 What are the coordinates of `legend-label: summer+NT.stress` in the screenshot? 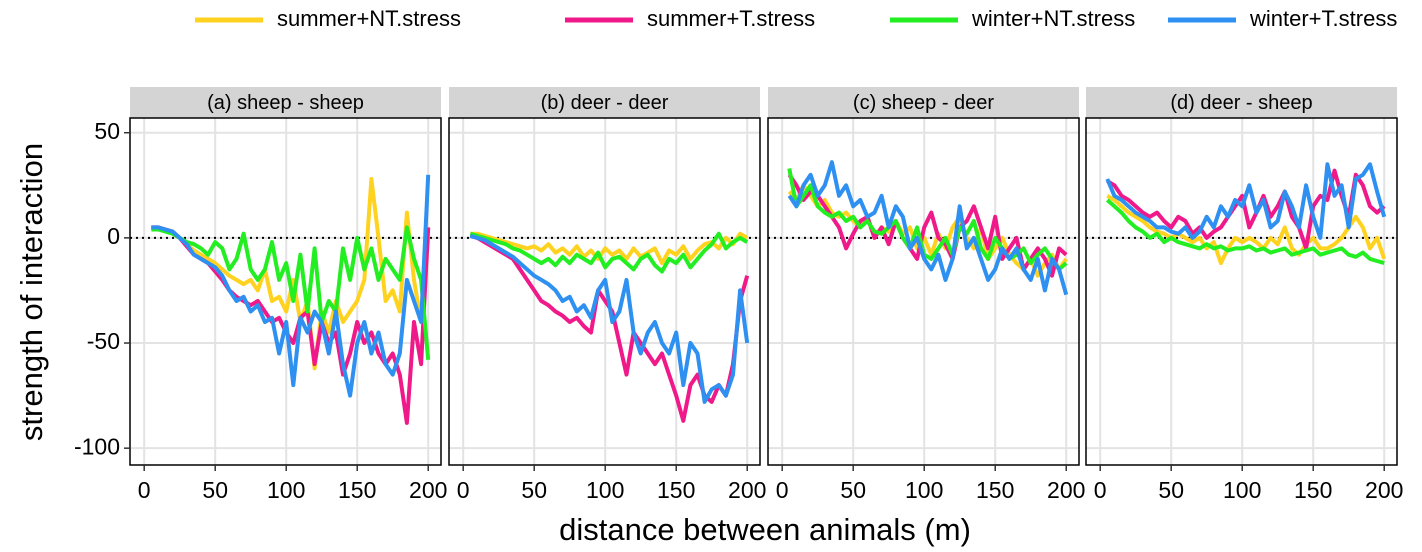 It's located at (369, 18).